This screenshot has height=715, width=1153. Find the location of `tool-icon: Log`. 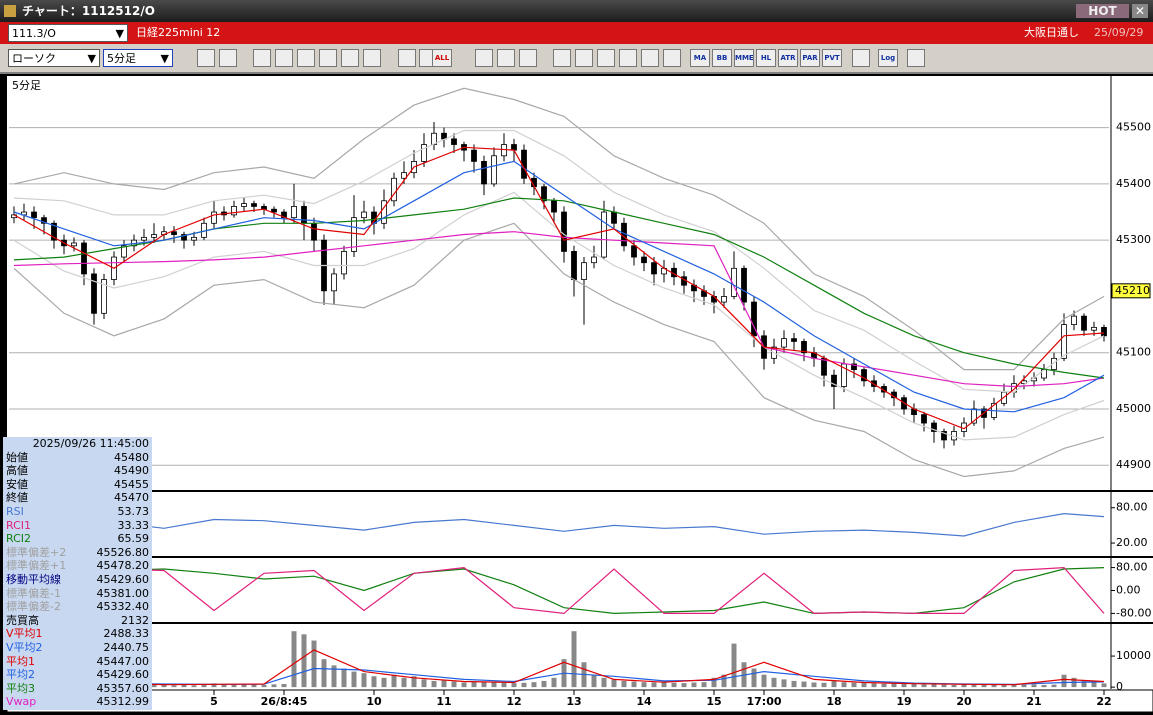

tool-icon: Log is located at coordinates (888, 58).